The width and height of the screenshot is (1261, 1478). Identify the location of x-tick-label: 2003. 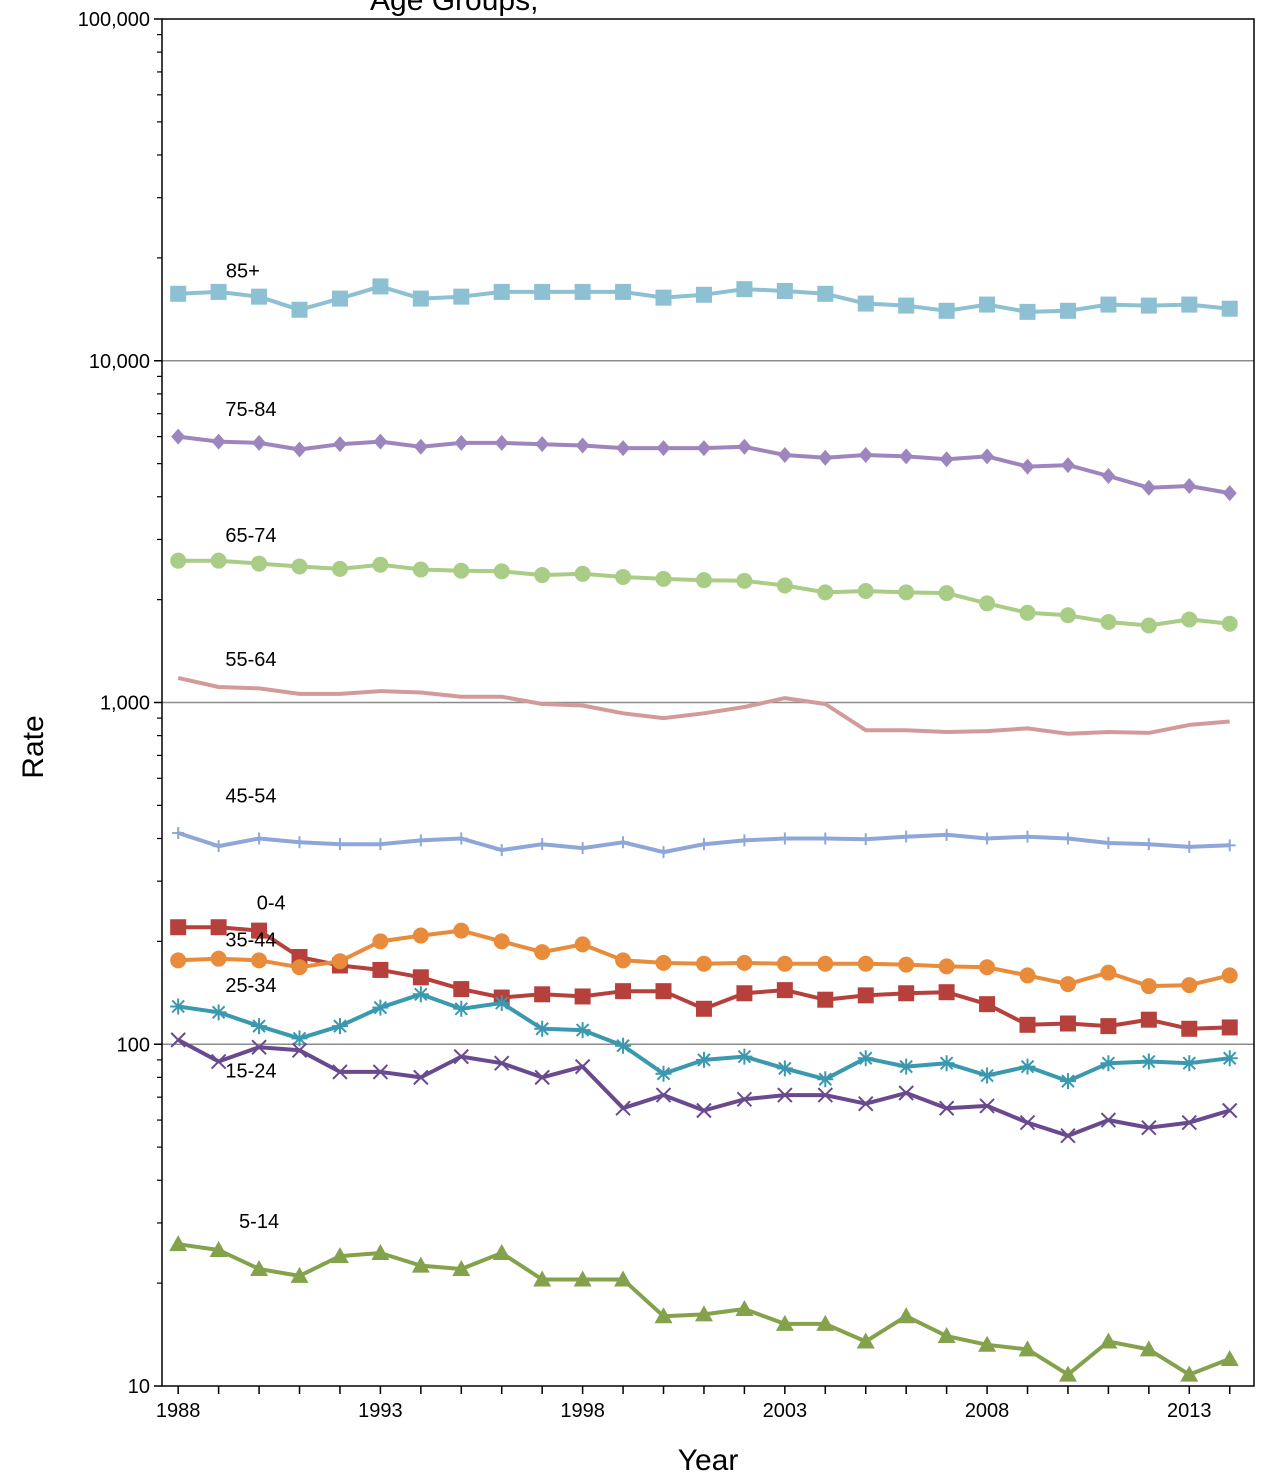
(785, 1411).